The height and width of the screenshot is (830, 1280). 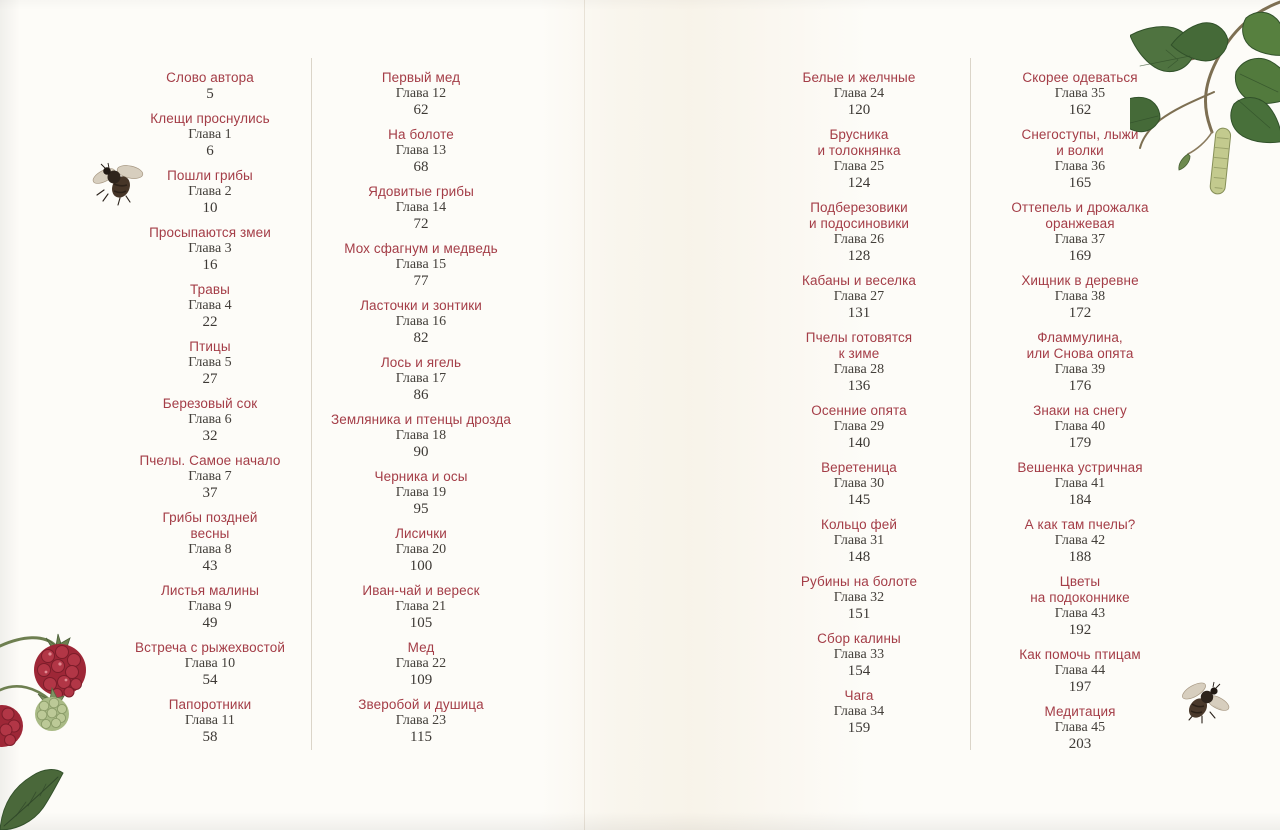 What do you see at coordinates (209, 363) in the screenshot?
I see `toc-entry: Птицы Глава 5 27` at bounding box center [209, 363].